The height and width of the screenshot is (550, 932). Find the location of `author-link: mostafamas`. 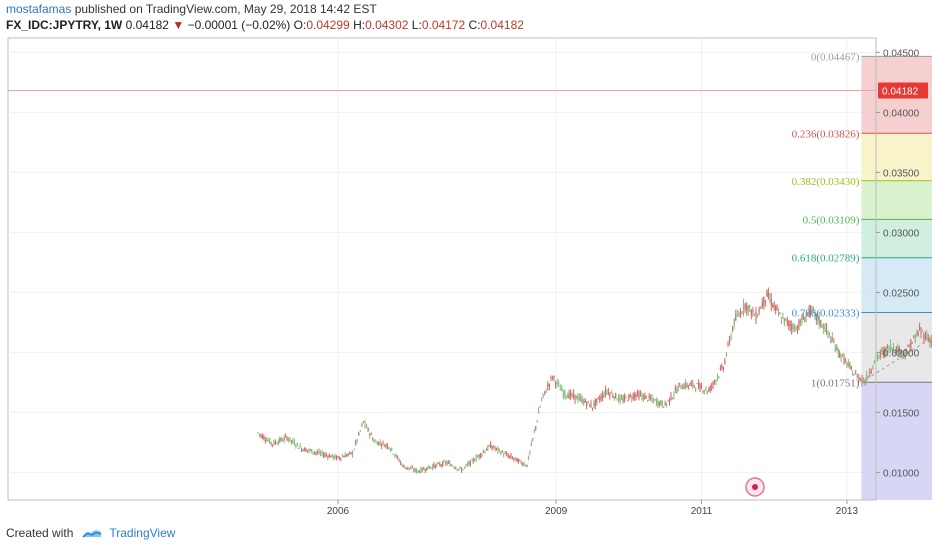

author-link: mostafamas is located at coordinates (39, 9).